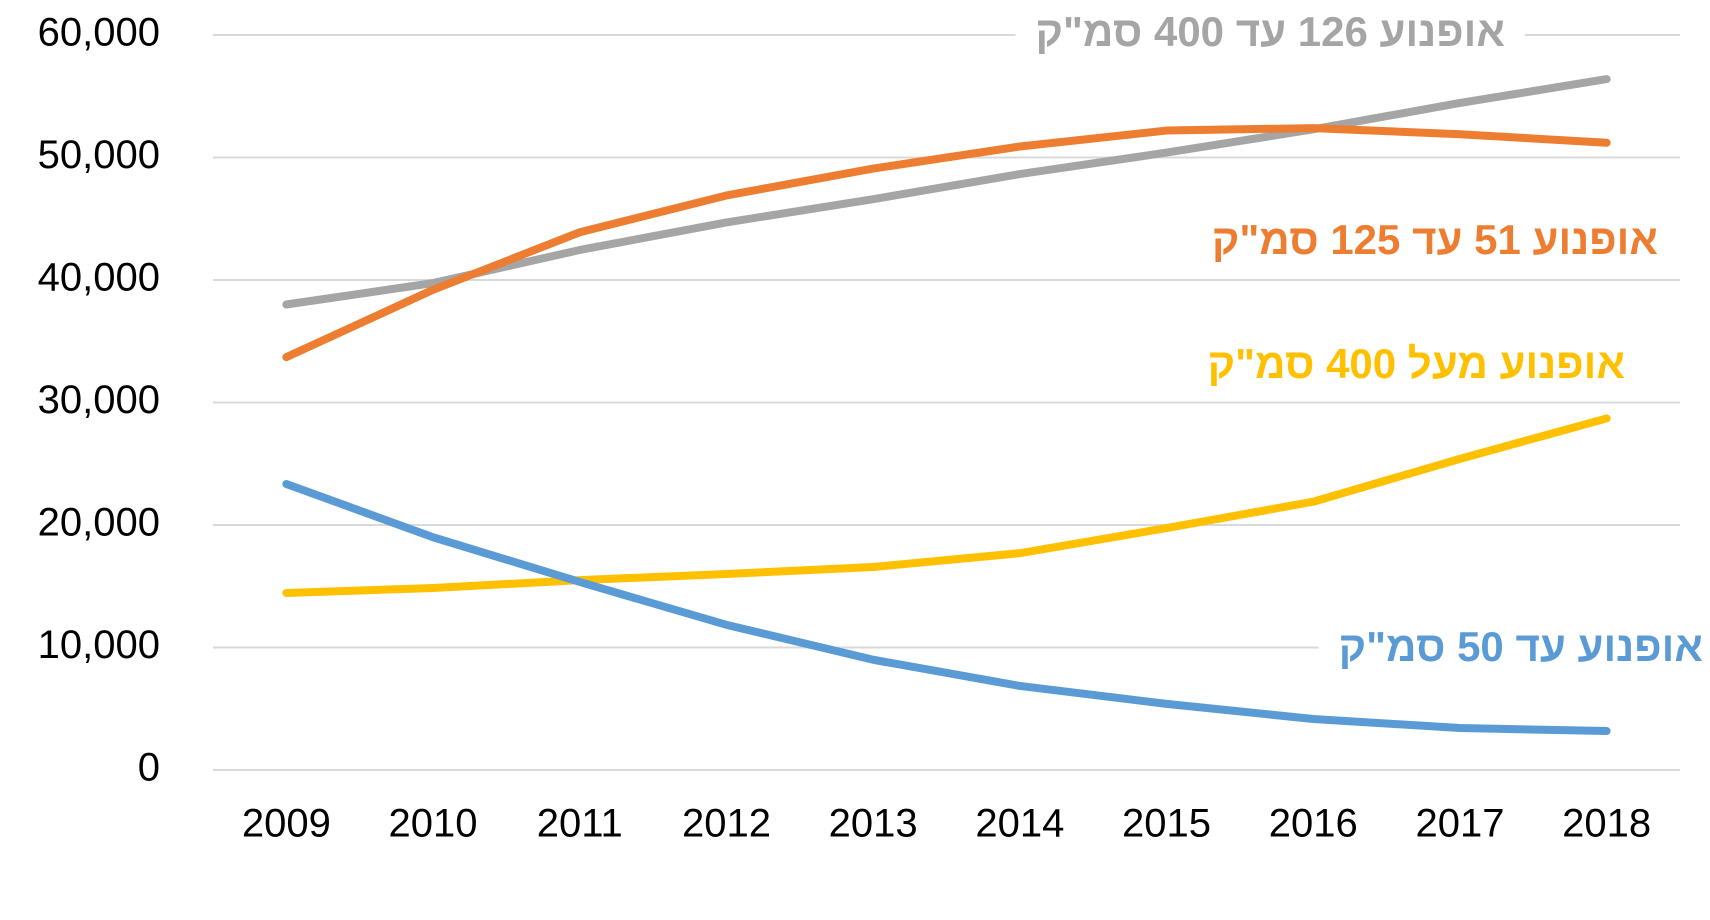  What do you see at coordinates (433, 824) in the screenshot?
I see `x-tick-label: 2010` at bounding box center [433, 824].